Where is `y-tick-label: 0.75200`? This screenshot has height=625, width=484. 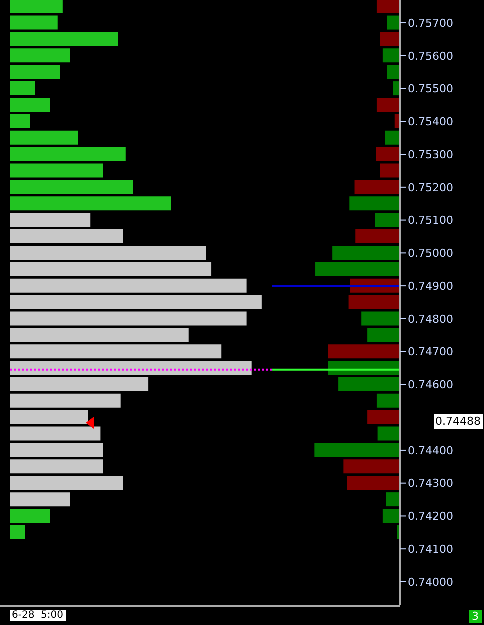
y-tick-label: 0.75200 is located at coordinates (431, 187).